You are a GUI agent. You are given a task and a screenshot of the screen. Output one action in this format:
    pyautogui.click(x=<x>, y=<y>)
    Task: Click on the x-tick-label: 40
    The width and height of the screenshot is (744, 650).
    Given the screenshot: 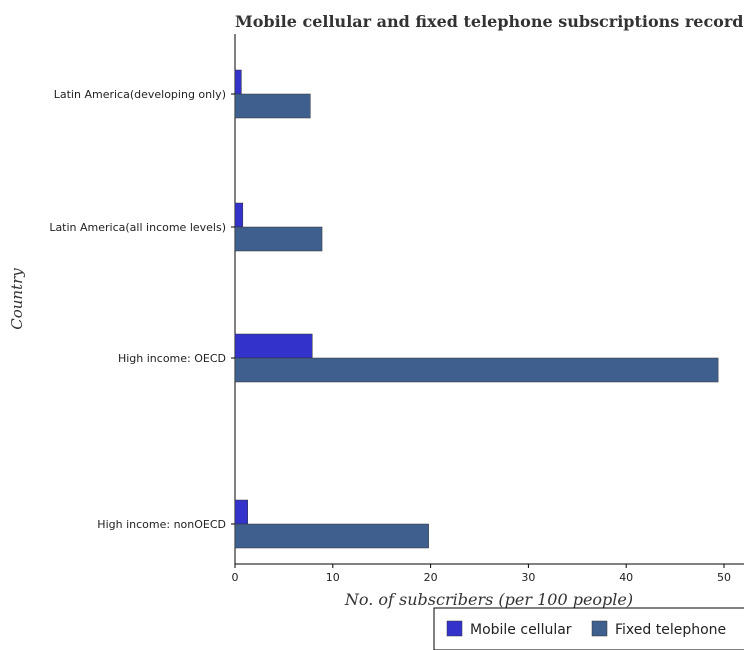 What is the action you would take?
    pyautogui.click(x=626, y=577)
    